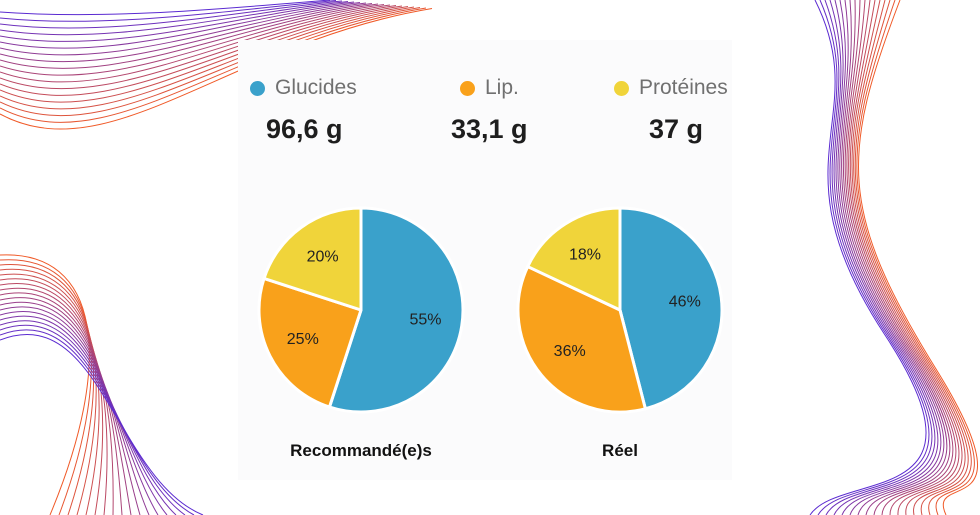 The width and height of the screenshot is (980, 515). What do you see at coordinates (489, 129) in the screenshot?
I see `lipides-value: 33,1 g` at bounding box center [489, 129].